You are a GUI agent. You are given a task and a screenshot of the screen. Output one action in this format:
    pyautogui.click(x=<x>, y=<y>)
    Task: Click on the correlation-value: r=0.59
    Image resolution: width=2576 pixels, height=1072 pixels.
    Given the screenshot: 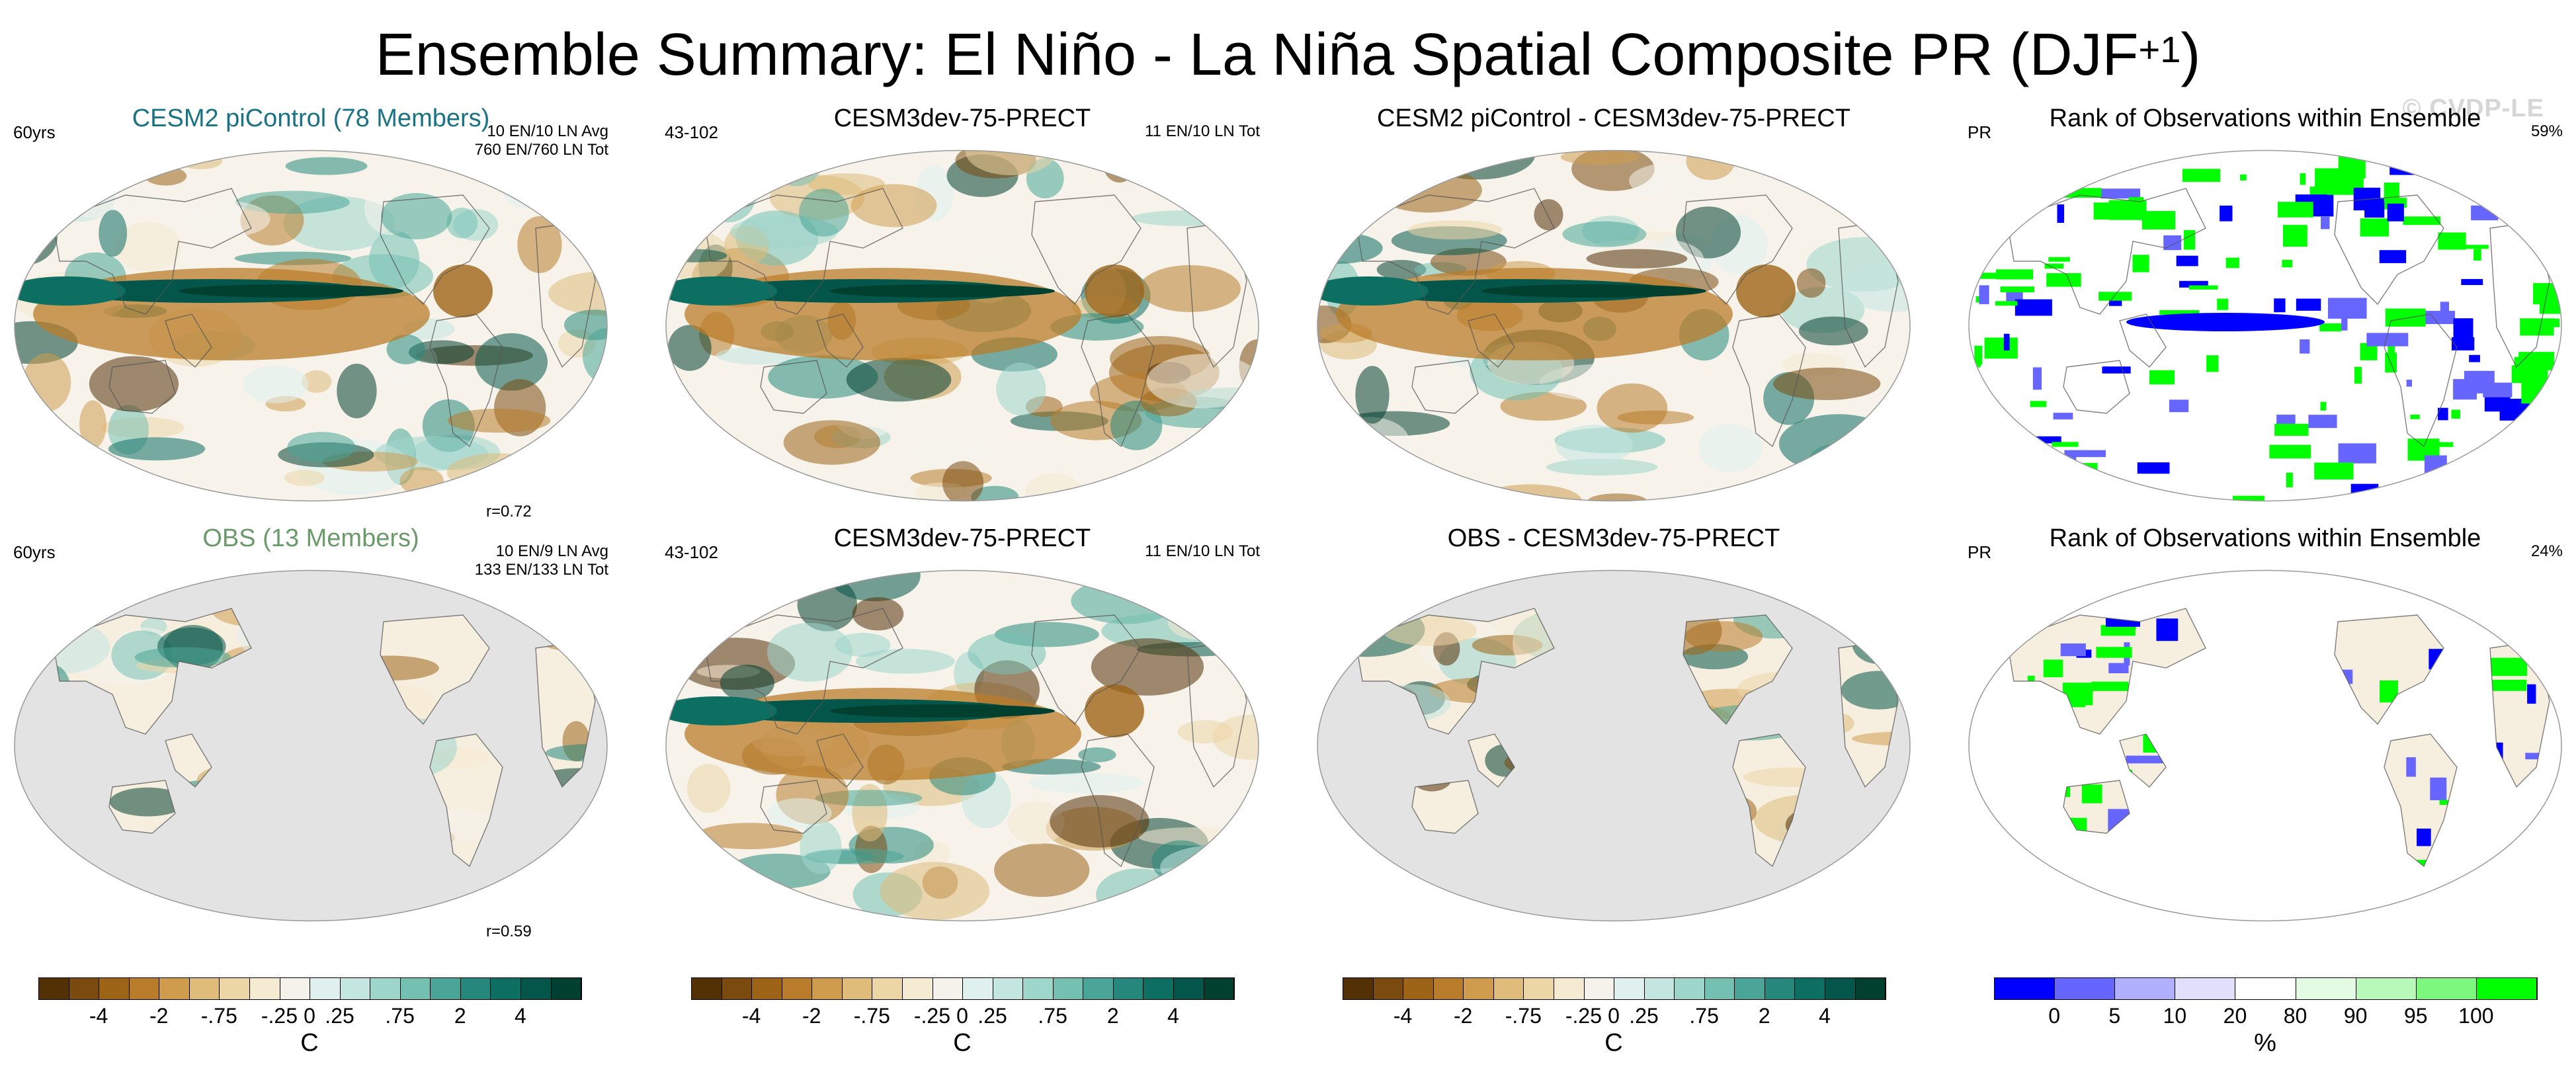 What is the action you would take?
    pyautogui.click(x=509, y=931)
    